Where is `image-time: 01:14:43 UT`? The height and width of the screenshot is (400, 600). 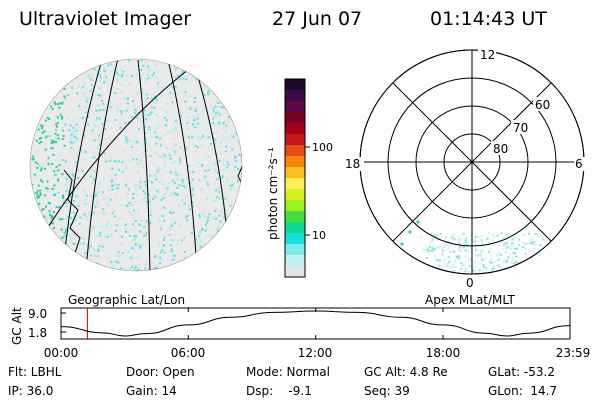 image-time: 01:14:43 UT is located at coordinates (488, 19).